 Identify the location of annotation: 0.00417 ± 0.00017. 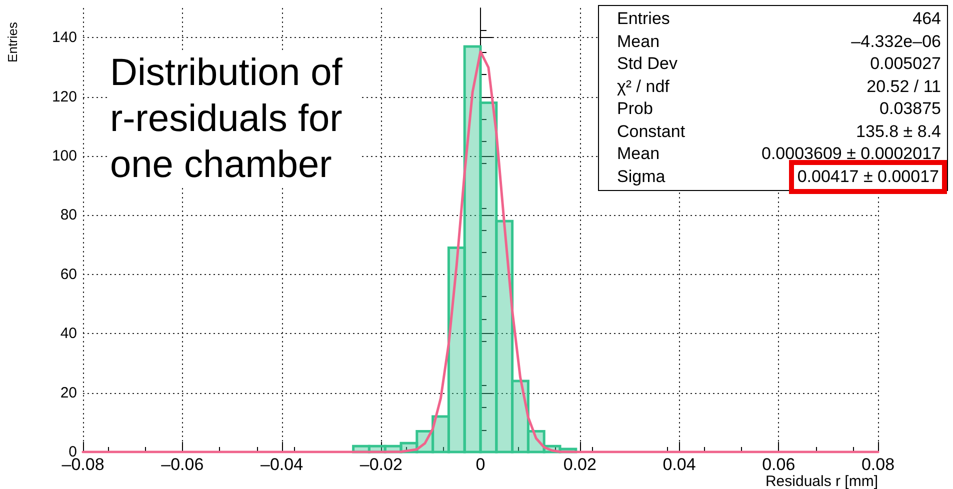
(868, 177).